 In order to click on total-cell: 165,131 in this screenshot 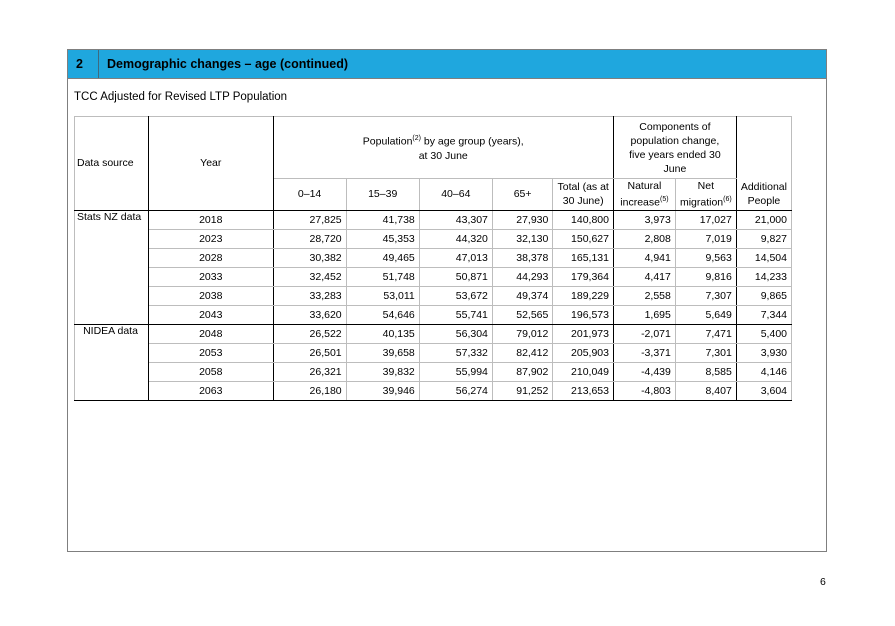, I will do `click(583, 257)`.